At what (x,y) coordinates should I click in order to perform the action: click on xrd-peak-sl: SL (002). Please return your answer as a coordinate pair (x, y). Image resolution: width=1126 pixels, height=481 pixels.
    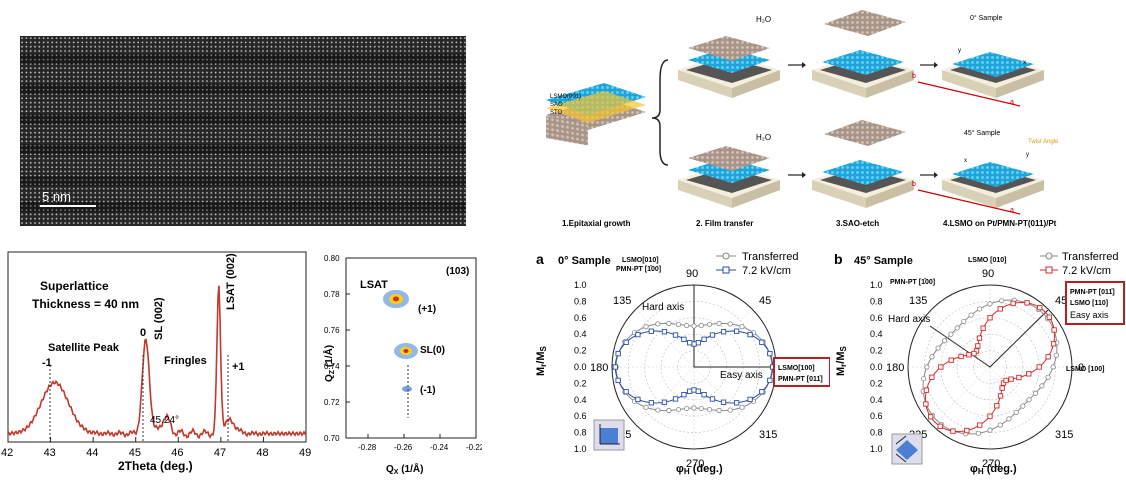
    Looking at the image, I should click on (159, 318).